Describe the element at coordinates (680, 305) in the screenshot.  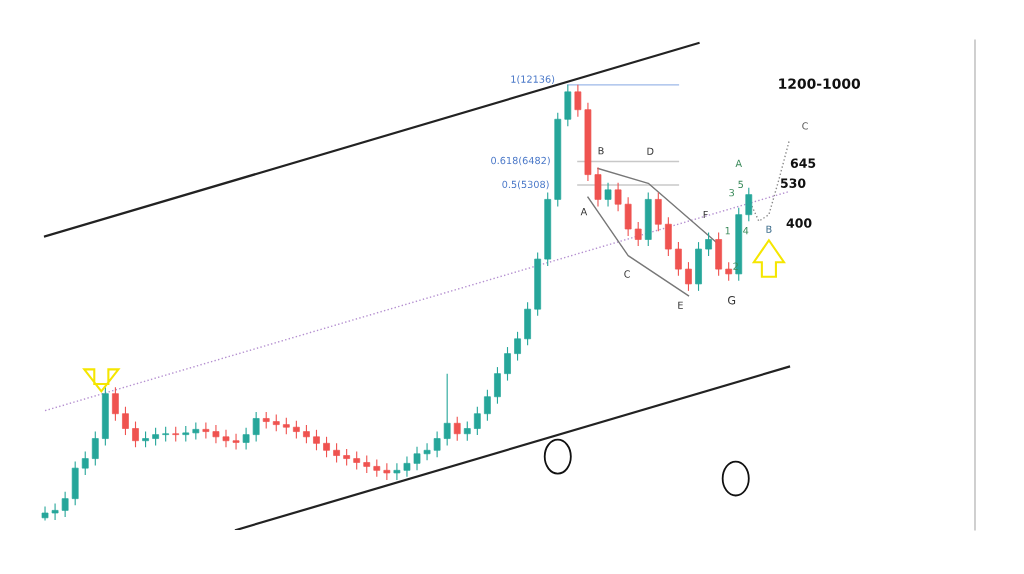
I see `annotation: E` at that location.